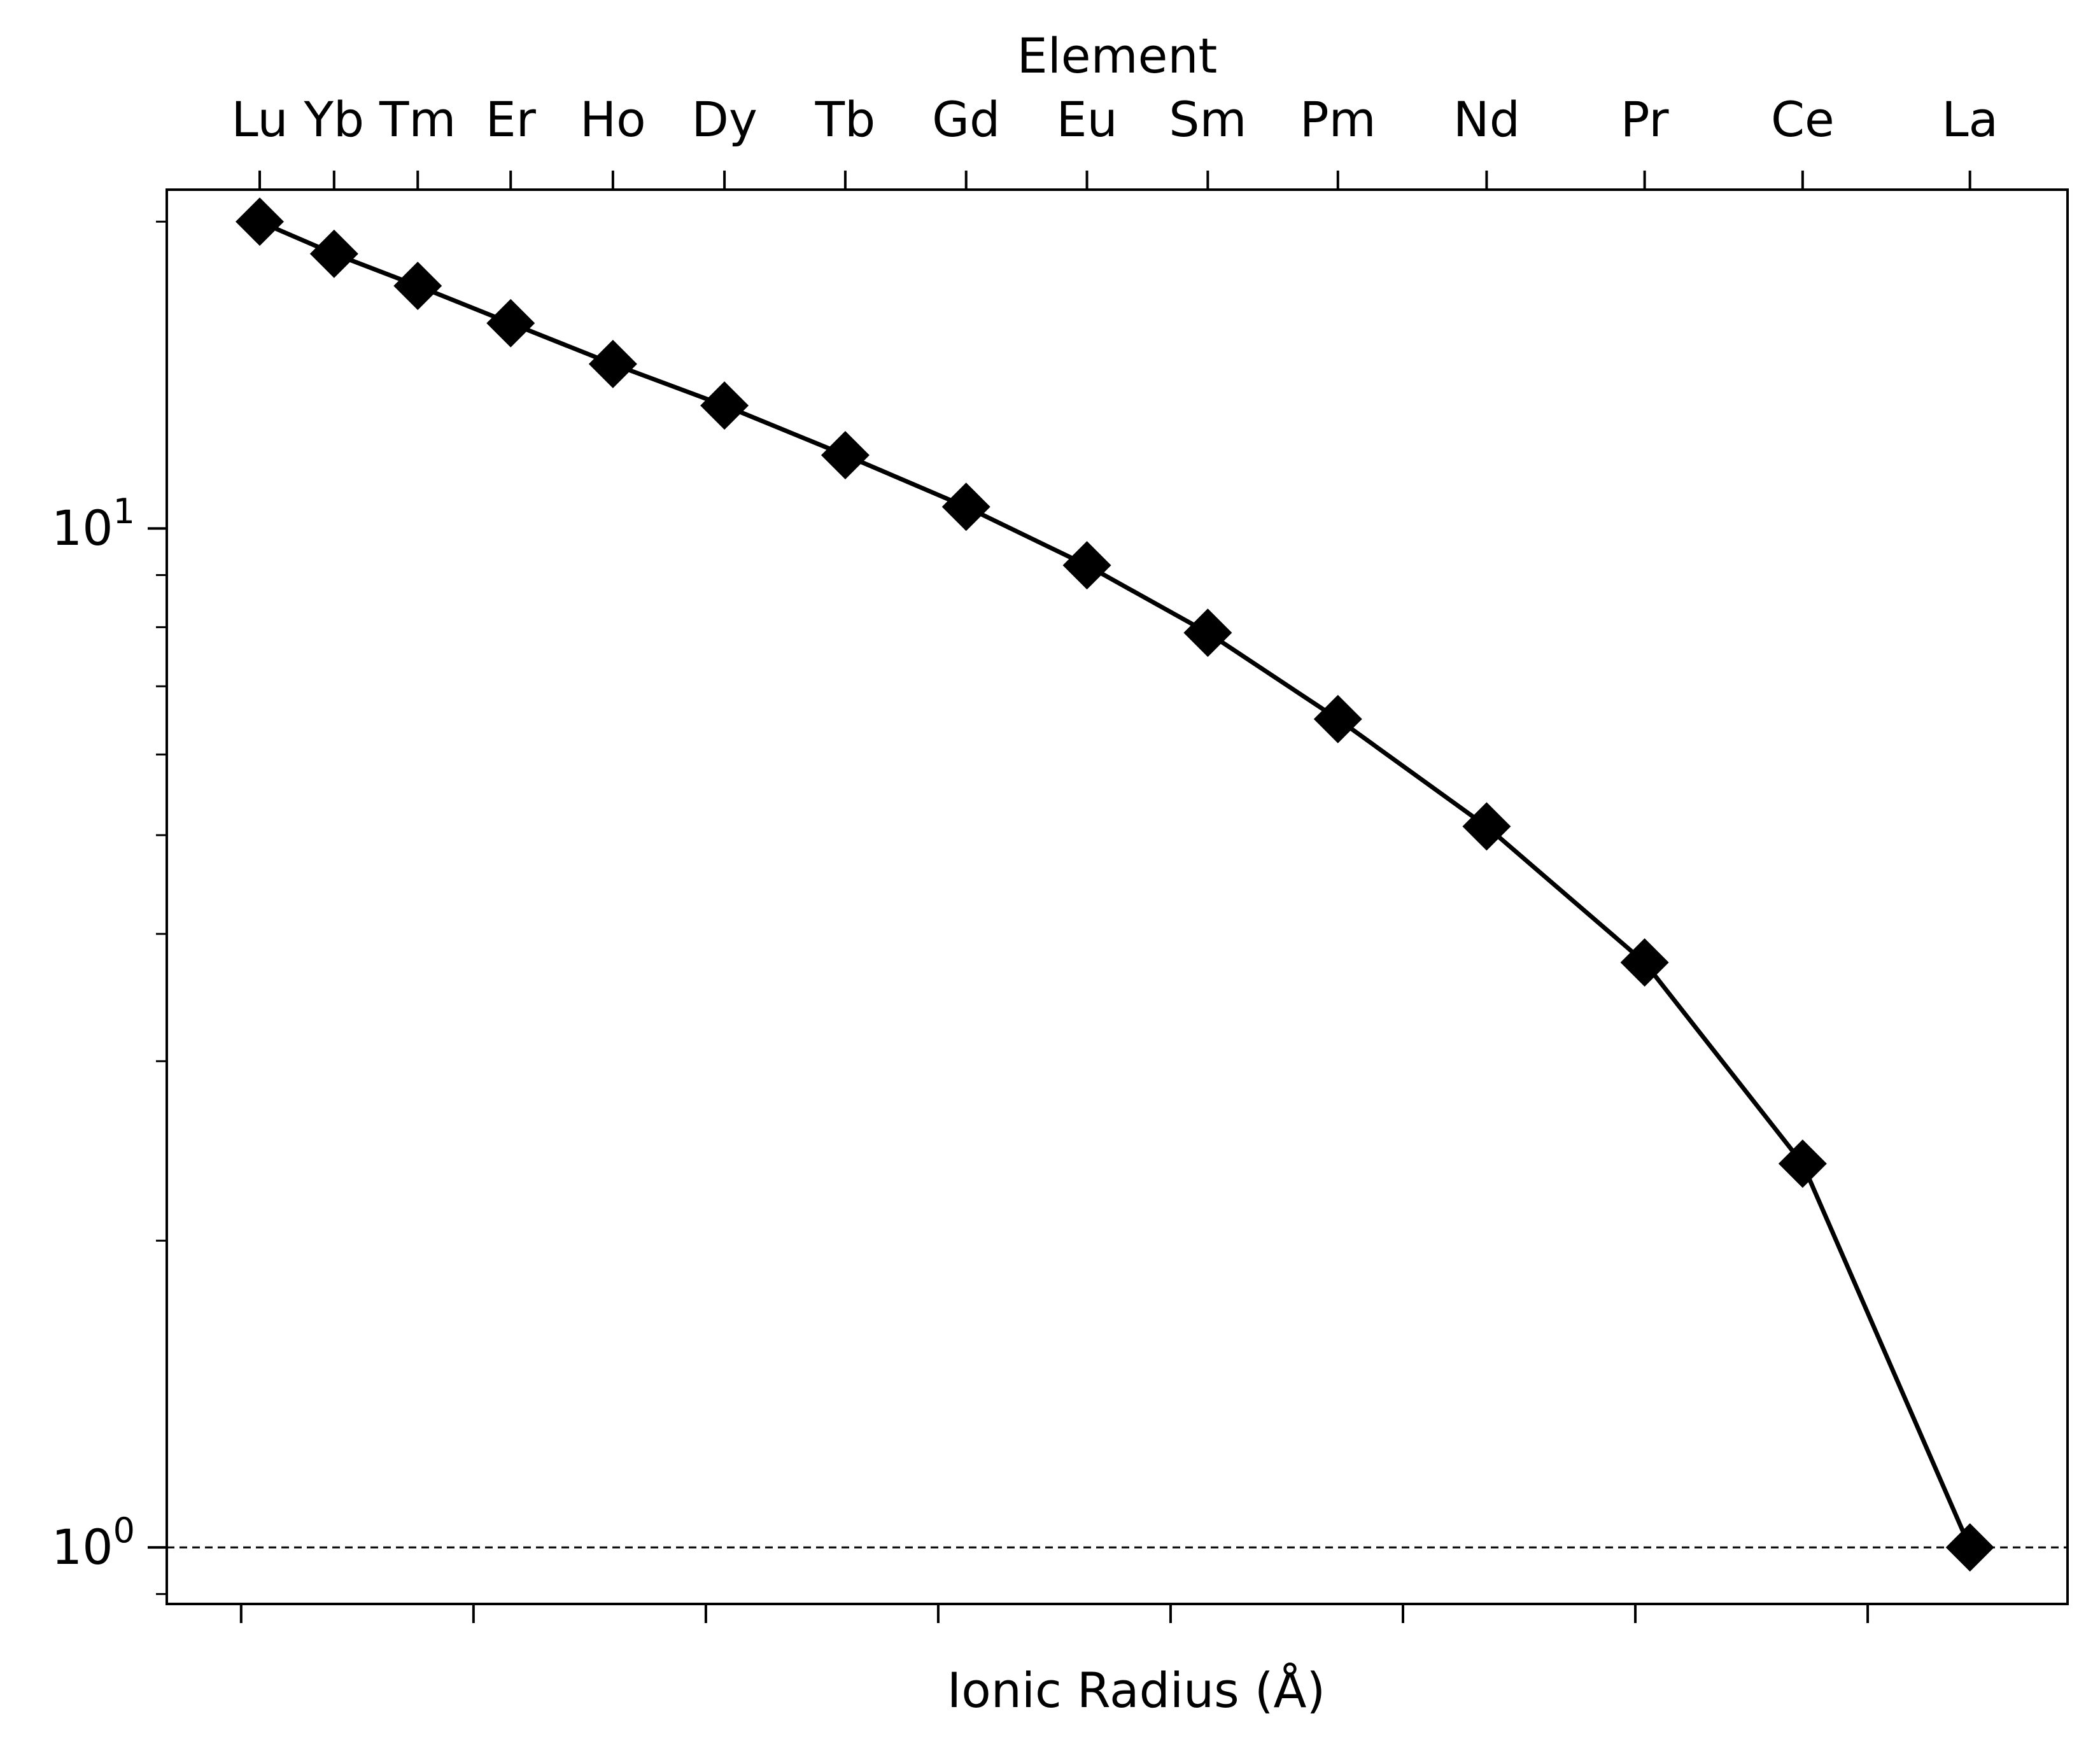  What do you see at coordinates (1645, 119) in the screenshot?
I see `top-tick-label-pr: Pr` at bounding box center [1645, 119].